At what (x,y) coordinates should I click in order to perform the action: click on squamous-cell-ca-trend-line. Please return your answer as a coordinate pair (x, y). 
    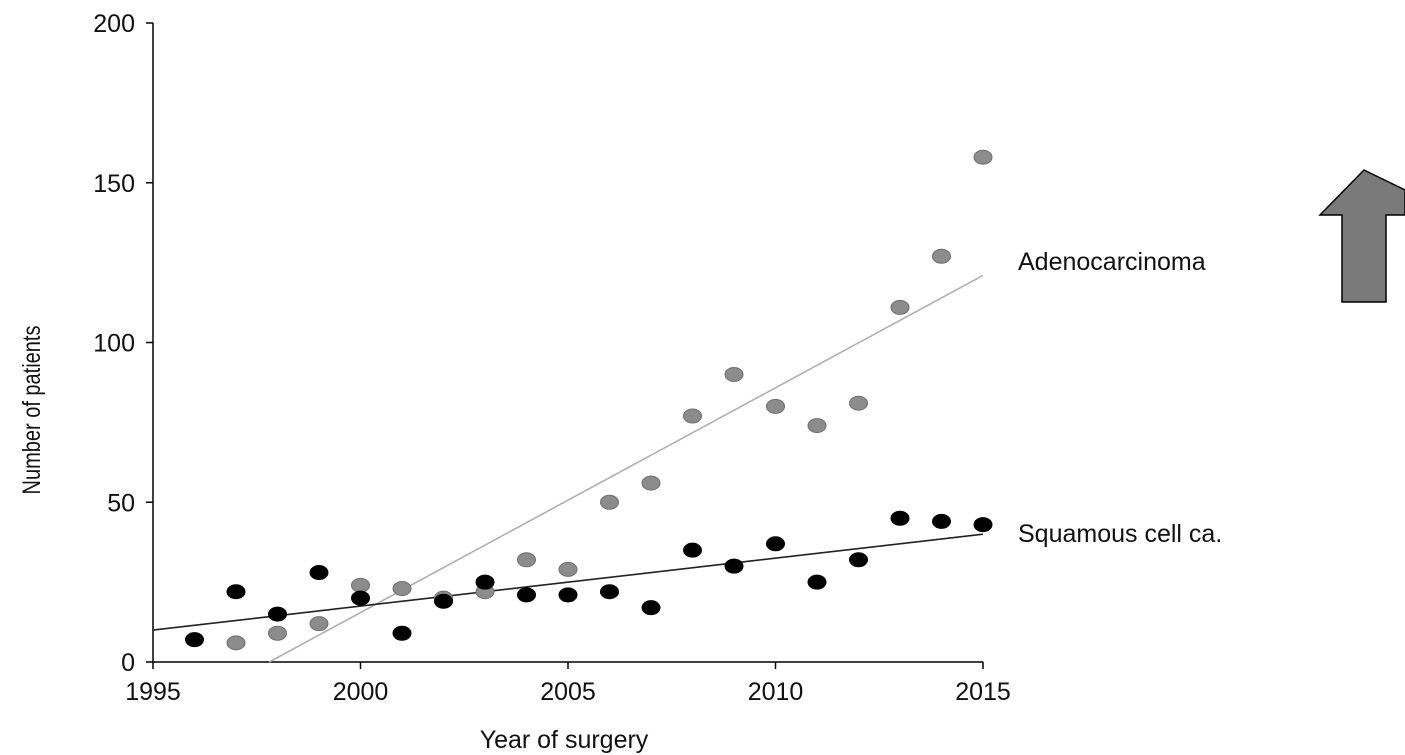
    Looking at the image, I should click on (568, 582).